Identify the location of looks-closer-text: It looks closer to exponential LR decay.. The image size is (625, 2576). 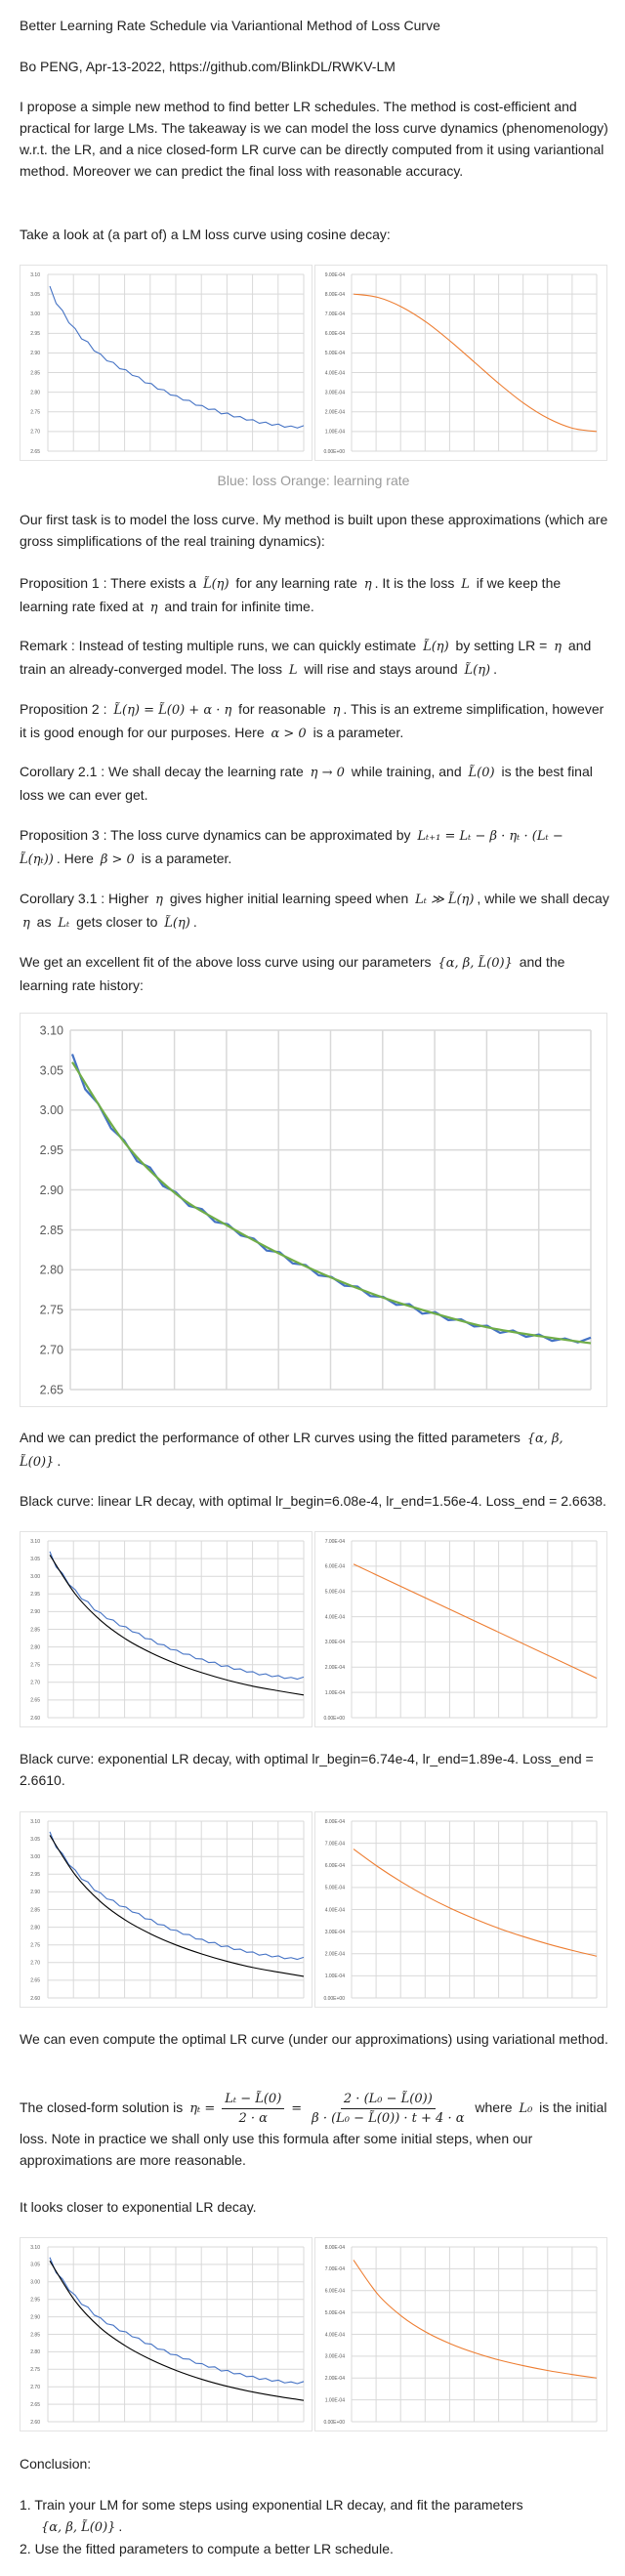
(138, 2207).